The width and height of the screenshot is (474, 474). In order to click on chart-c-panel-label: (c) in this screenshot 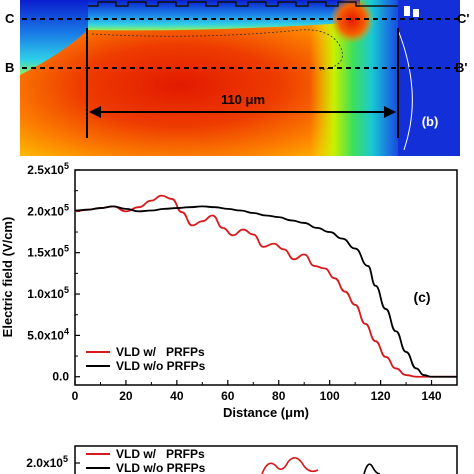, I will do `click(421, 297)`.